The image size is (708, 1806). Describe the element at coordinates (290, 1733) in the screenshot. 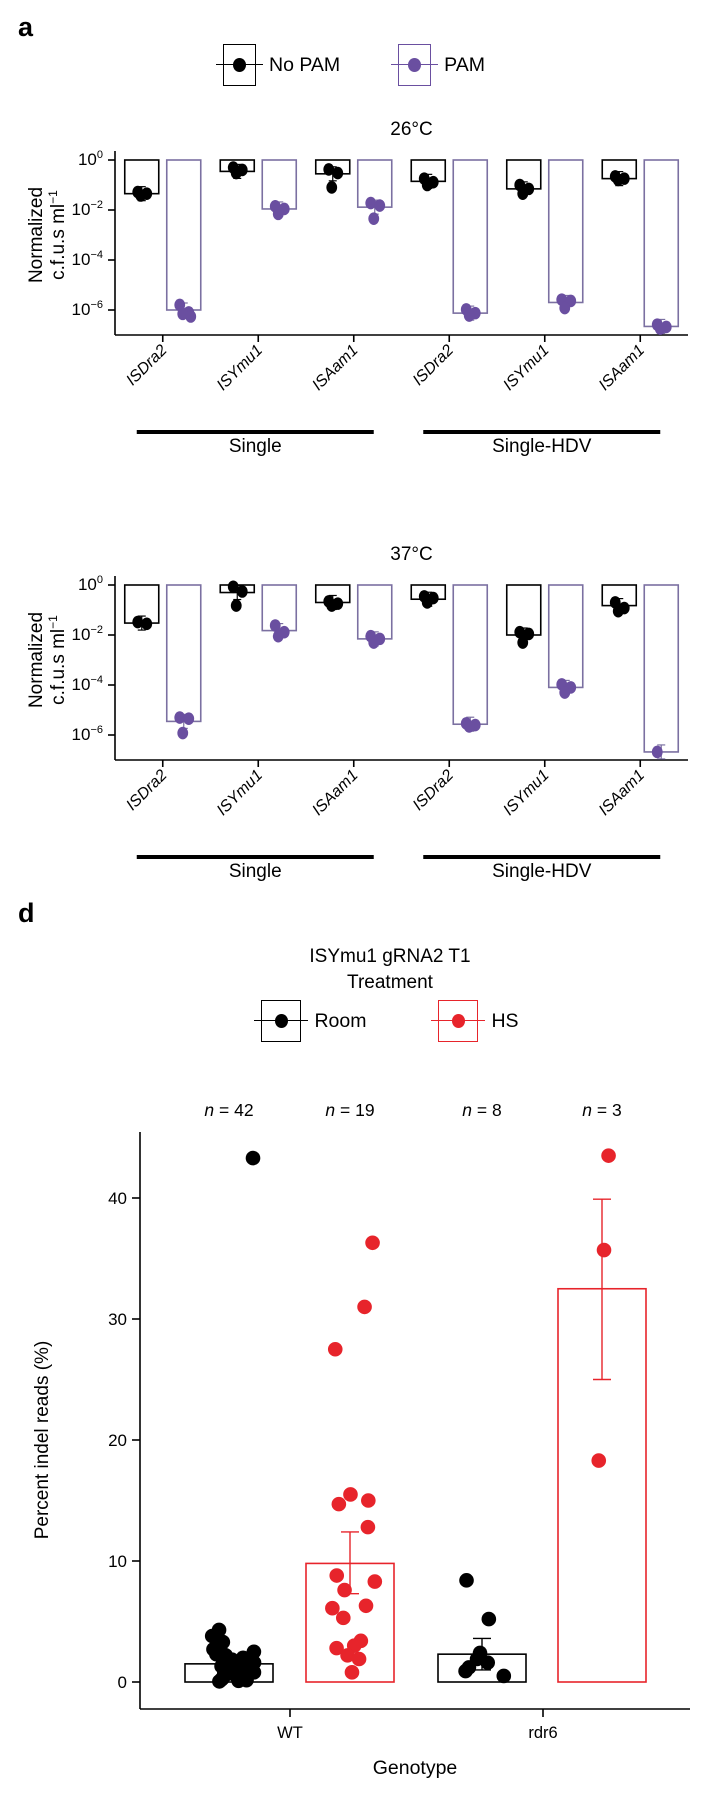

I see `genotype-label: WT` at that location.